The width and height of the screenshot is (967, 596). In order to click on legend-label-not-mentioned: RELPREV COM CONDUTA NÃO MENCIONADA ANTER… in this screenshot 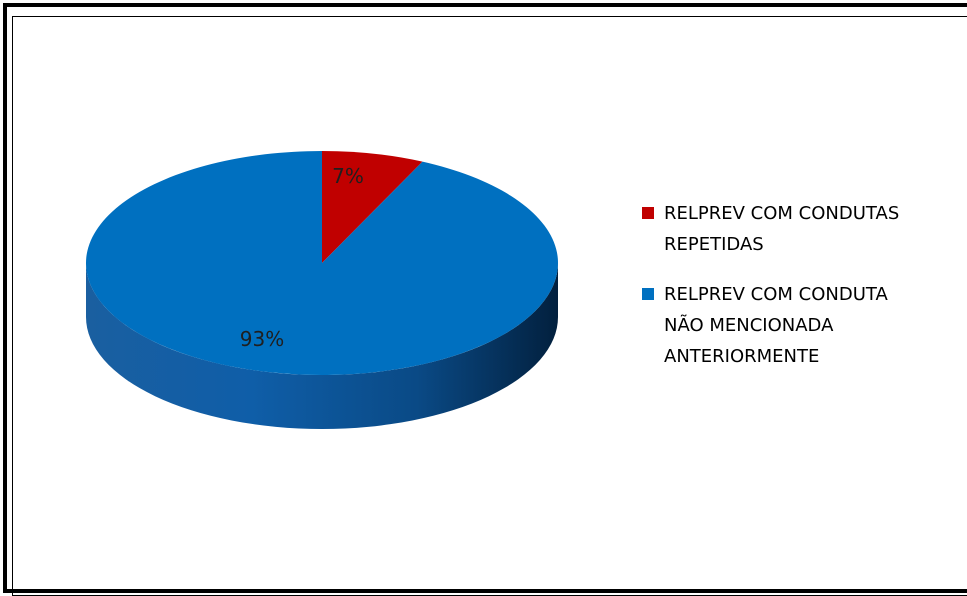, I will do `click(776, 325)`.